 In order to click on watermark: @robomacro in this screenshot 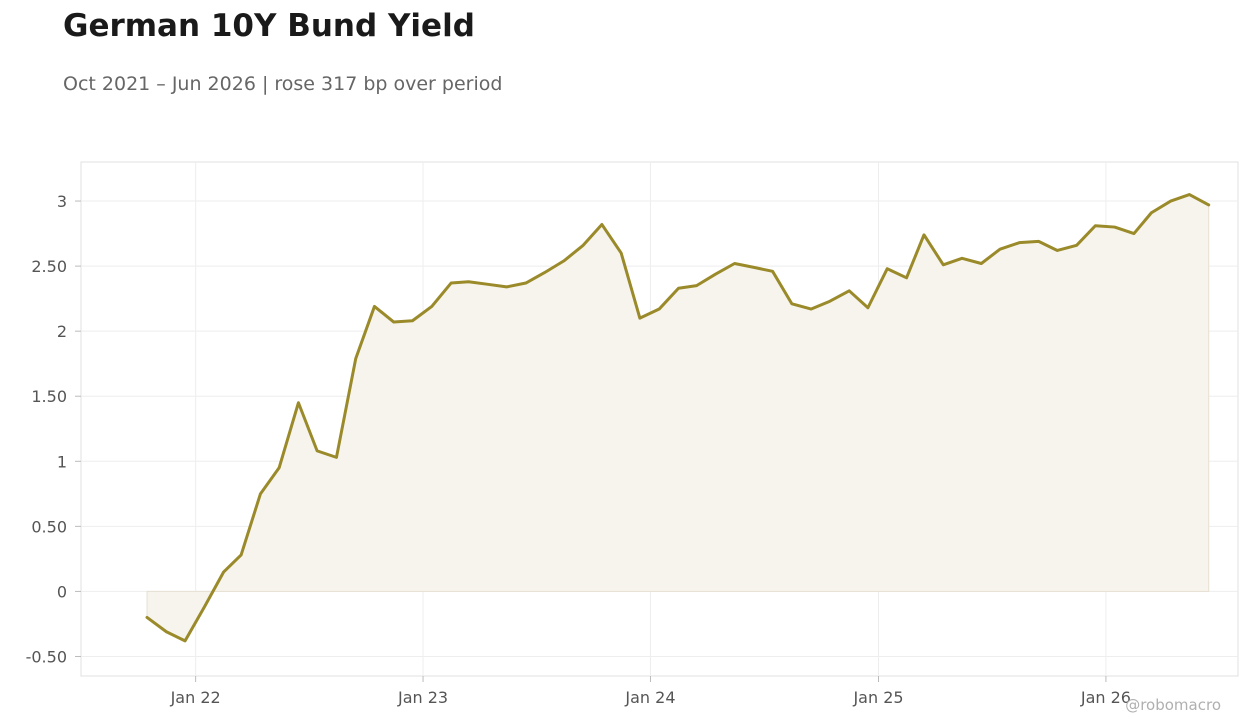, I will do `click(1173, 705)`.